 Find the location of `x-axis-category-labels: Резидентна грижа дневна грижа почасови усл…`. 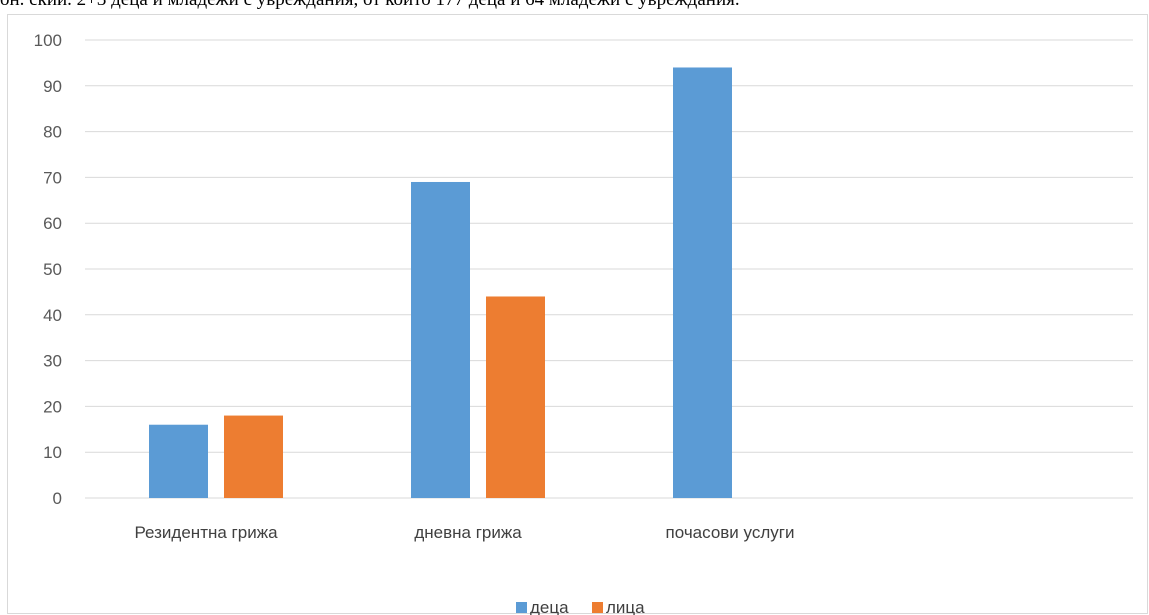

x-axis-category-labels: Резидентна грижа дневна грижа почасови усл… is located at coordinates (464, 532).